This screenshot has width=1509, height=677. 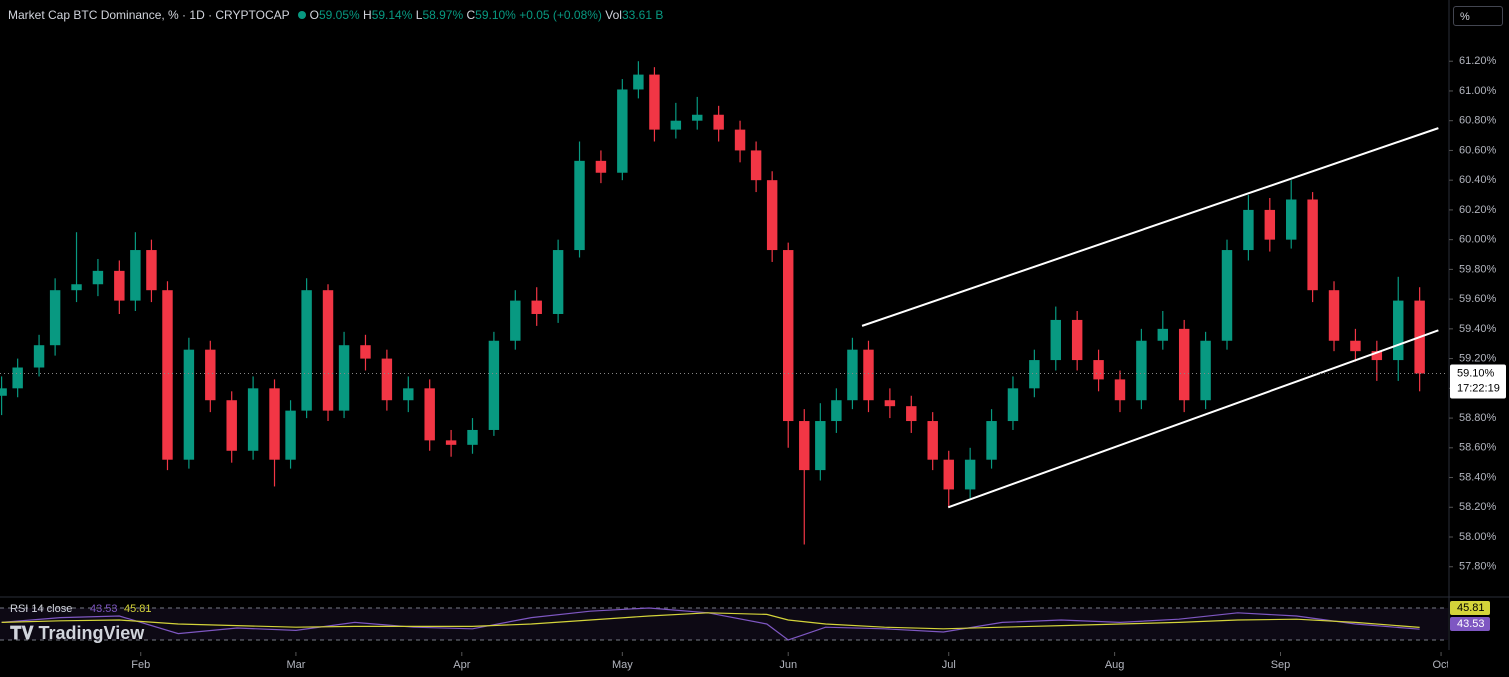 What do you see at coordinates (471, 15) in the screenshot?
I see `c-label: C` at bounding box center [471, 15].